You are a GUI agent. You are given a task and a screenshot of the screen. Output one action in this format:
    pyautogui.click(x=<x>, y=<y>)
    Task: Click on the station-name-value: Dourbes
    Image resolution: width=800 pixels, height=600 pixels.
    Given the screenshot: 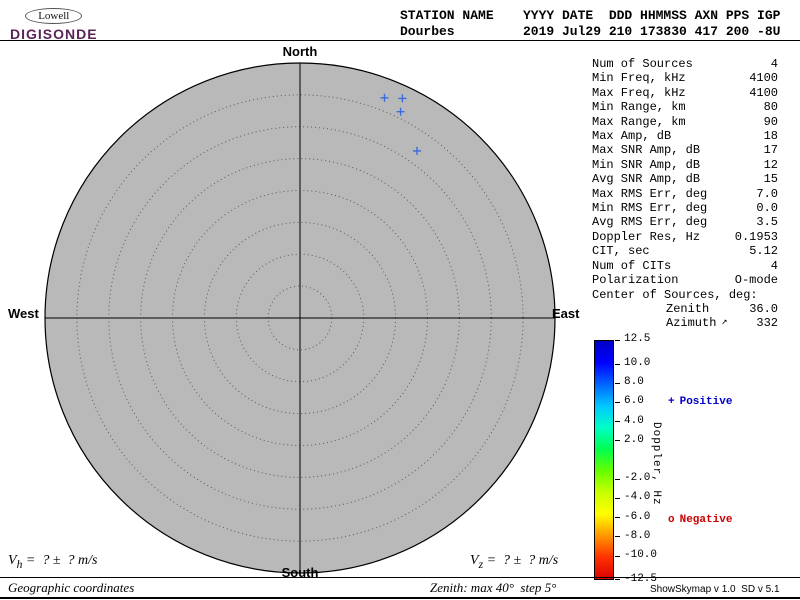 What is the action you would take?
    pyautogui.click(x=427, y=31)
    